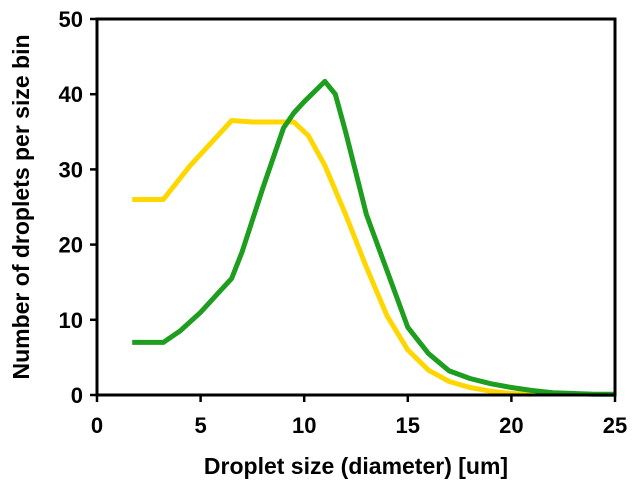 Image resolution: width=635 pixels, height=492 pixels. I want to click on x-tick-label: 0, so click(97, 425).